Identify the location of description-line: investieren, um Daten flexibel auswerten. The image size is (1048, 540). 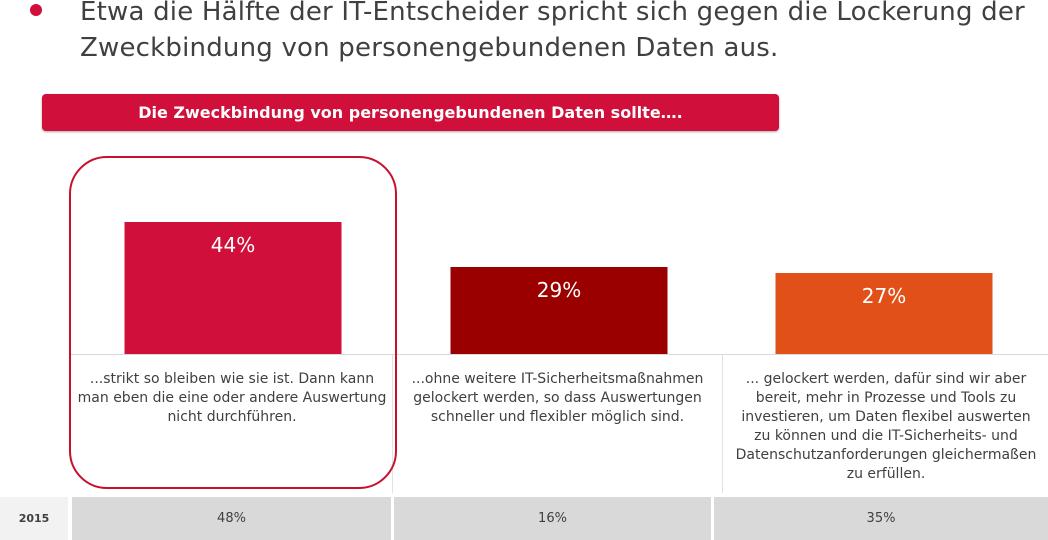
(886, 417).